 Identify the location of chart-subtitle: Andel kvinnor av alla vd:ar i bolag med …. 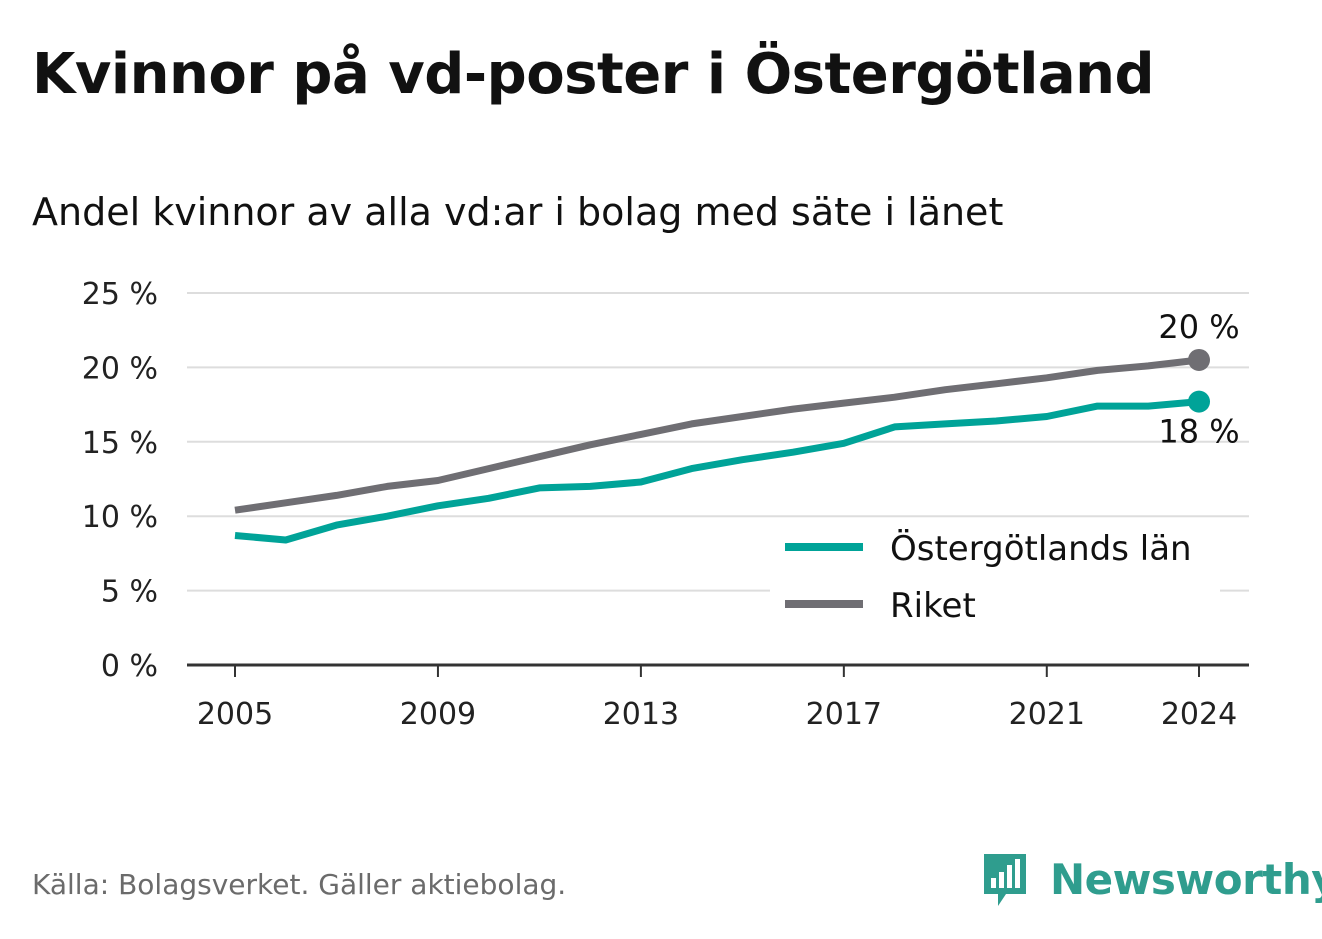
(518, 212).